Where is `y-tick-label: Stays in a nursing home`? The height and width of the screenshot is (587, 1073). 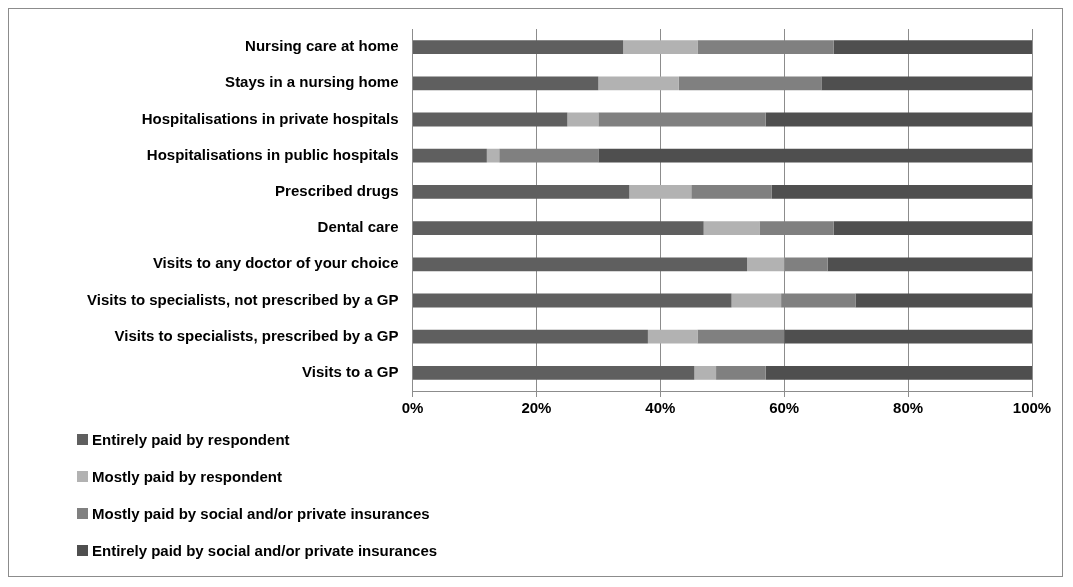 y-tick-label: Stays in a nursing home is located at coordinates (312, 82).